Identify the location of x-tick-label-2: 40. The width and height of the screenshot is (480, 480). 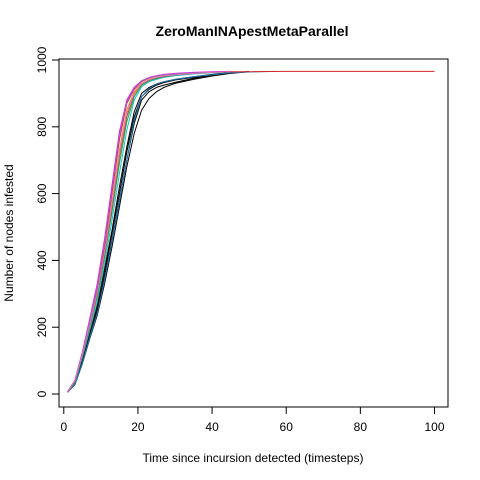
(212, 427).